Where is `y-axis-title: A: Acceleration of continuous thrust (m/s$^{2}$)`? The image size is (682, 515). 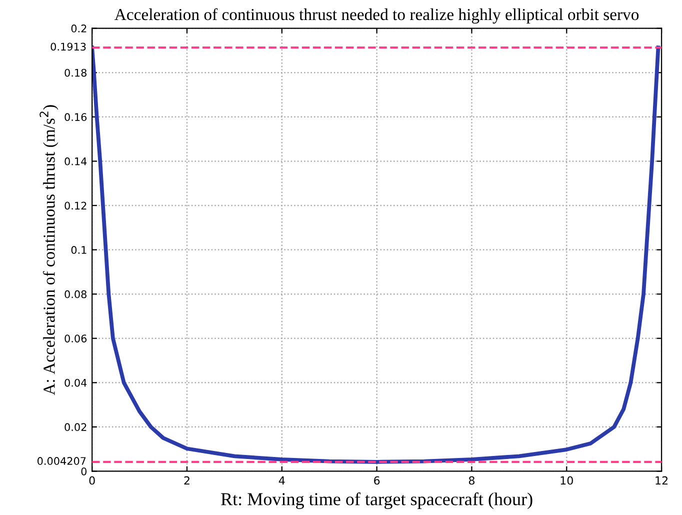 y-axis-title: A: Acceleration of continuous thrust (m/s$^{2}$) is located at coordinates (49, 250).